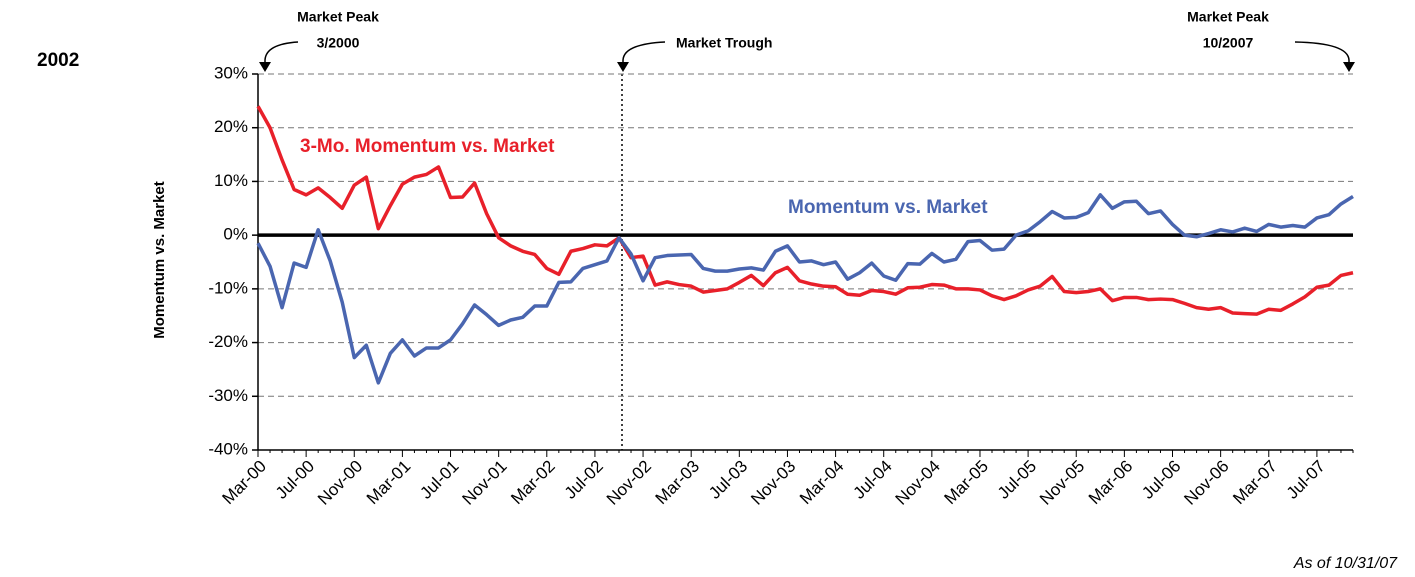 The width and height of the screenshot is (1415, 577). I want to click on x-tick-label: Mar-06, so click(1111, 483).